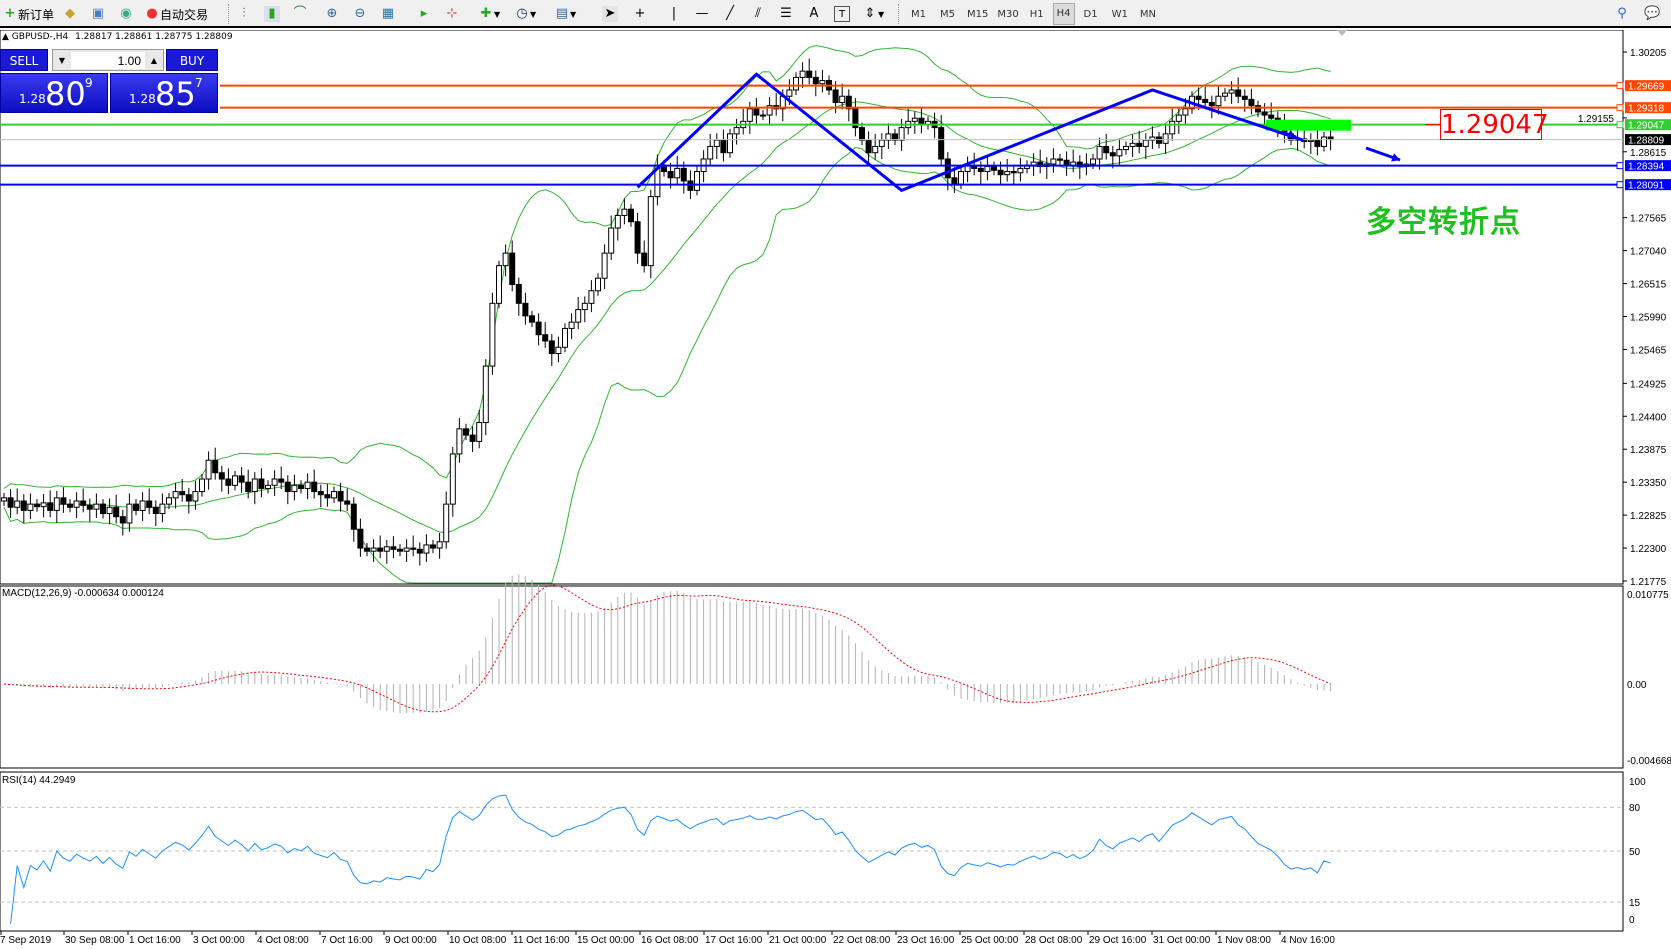  Describe the element at coordinates (1648, 417) in the screenshot. I see `price-tick-label: 1.24400` at that location.